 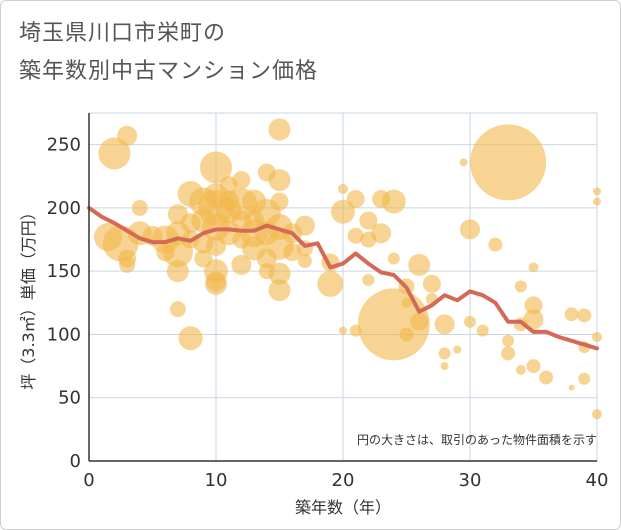 What do you see at coordinates (169, 71) in the screenshot?
I see `chart-title-line2: 築年数別中古マンション価格` at bounding box center [169, 71].